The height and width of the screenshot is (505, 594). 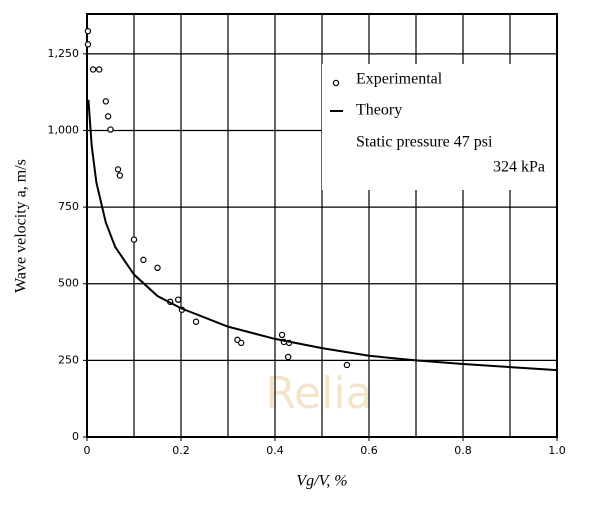 What do you see at coordinates (557, 450) in the screenshot?
I see `x-tick-label: 1.0` at bounding box center [557, 450].